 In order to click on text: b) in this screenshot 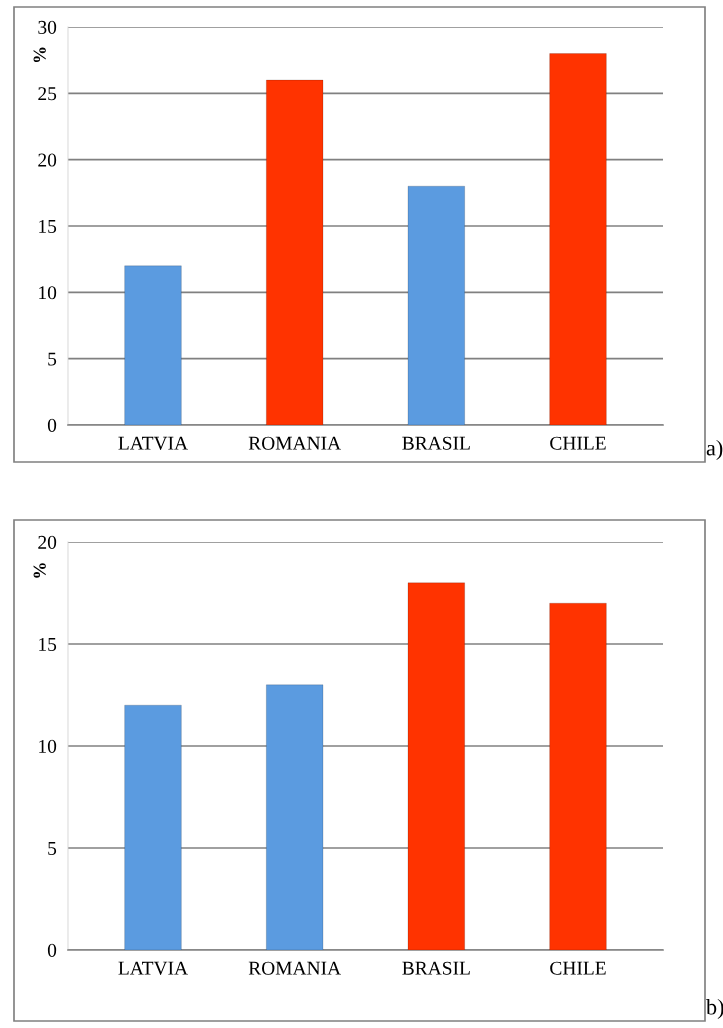, I will do `click(714, 1009)`.